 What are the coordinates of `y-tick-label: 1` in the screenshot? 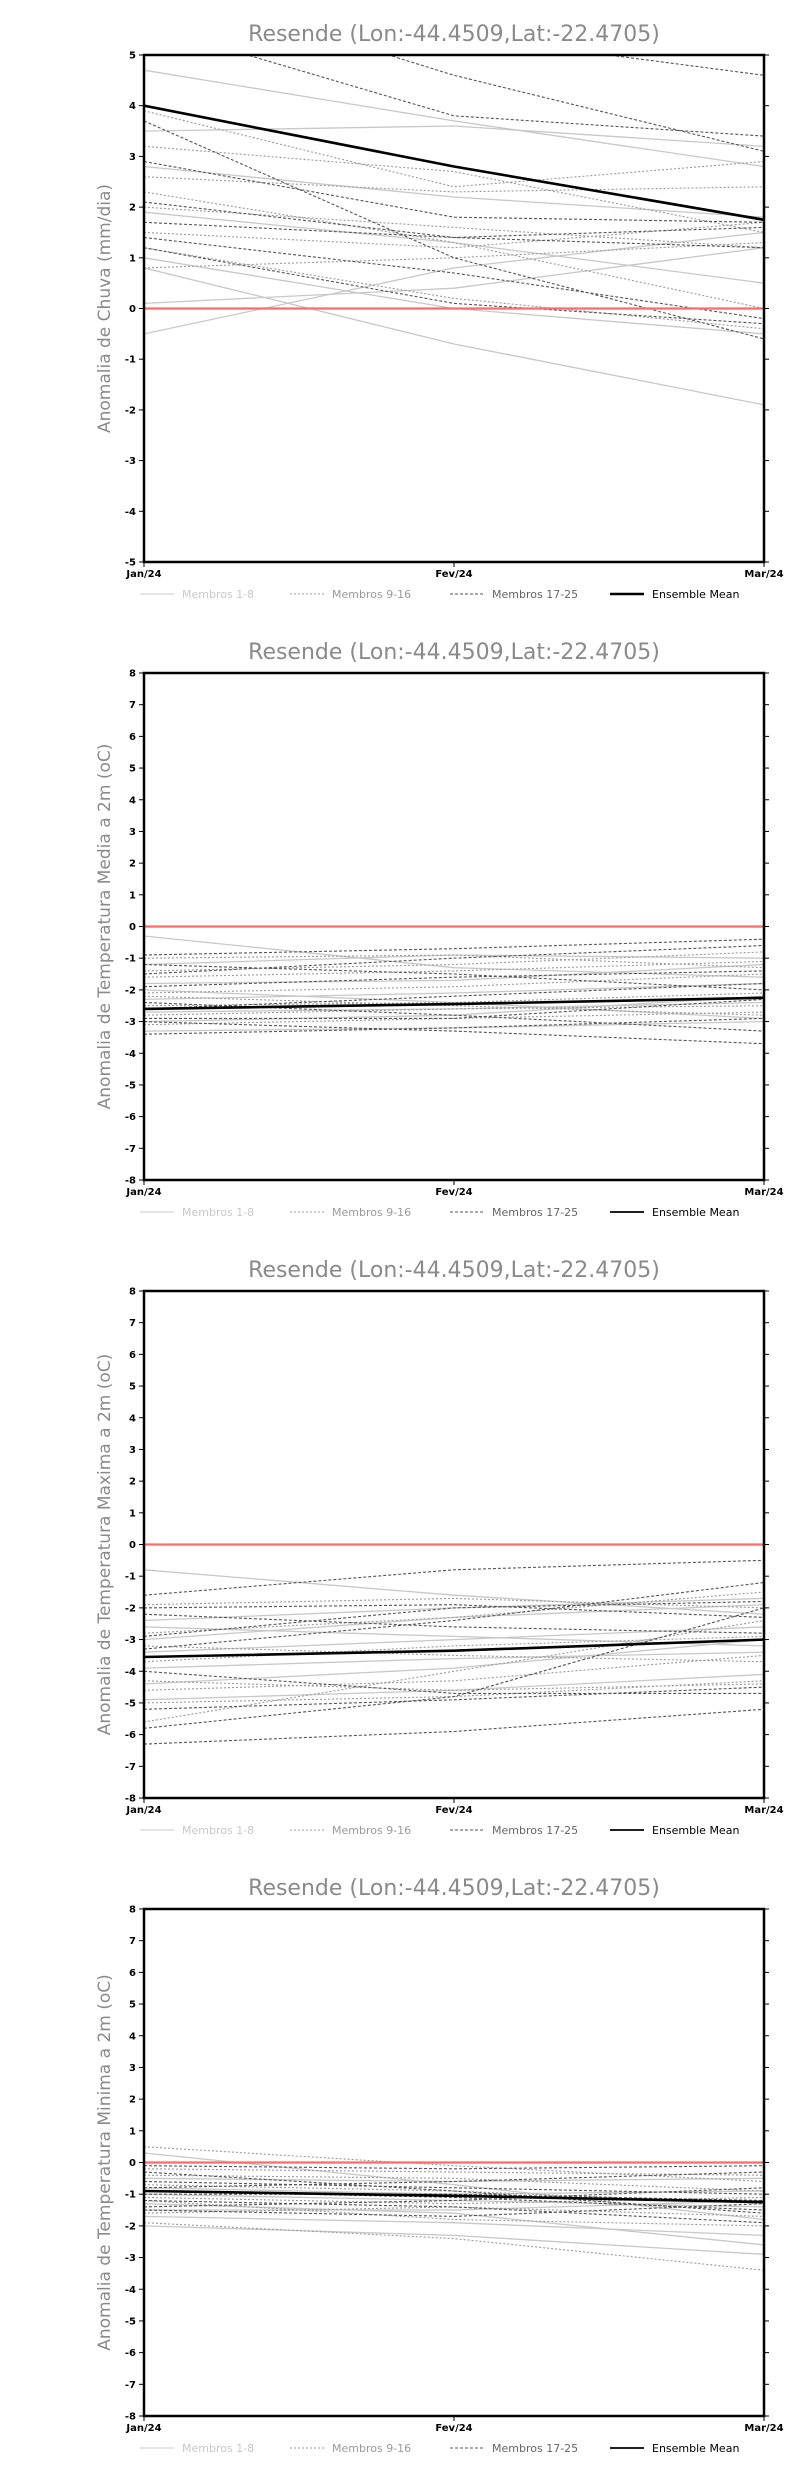 It's located at (132, 2131).